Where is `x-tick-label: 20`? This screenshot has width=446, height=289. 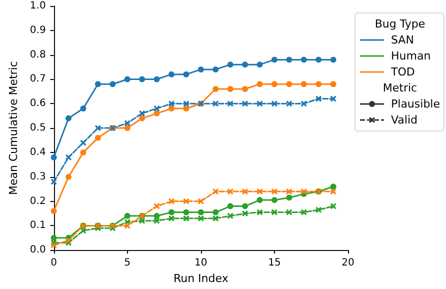
x-tick-label: 20 is located at coordinates (348, 263).